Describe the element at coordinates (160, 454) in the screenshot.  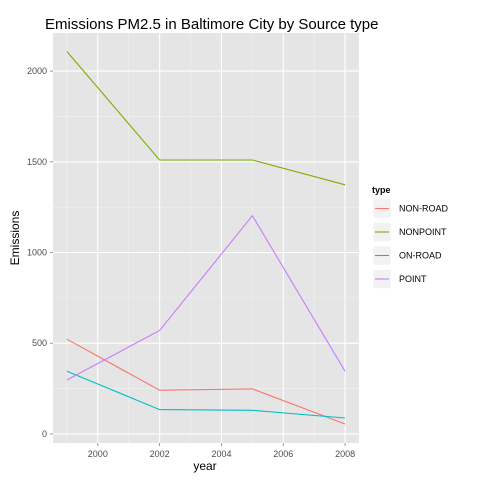
I see `x-tick-label: 2002` at that location.